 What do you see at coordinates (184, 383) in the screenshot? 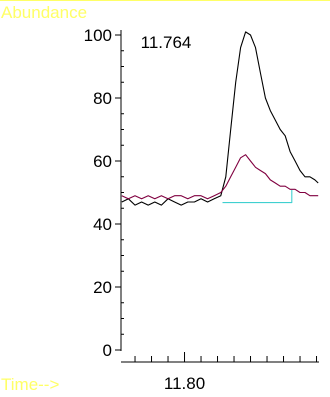
I see `x-tick-label: 11.80` at bounding box center [184, 383].